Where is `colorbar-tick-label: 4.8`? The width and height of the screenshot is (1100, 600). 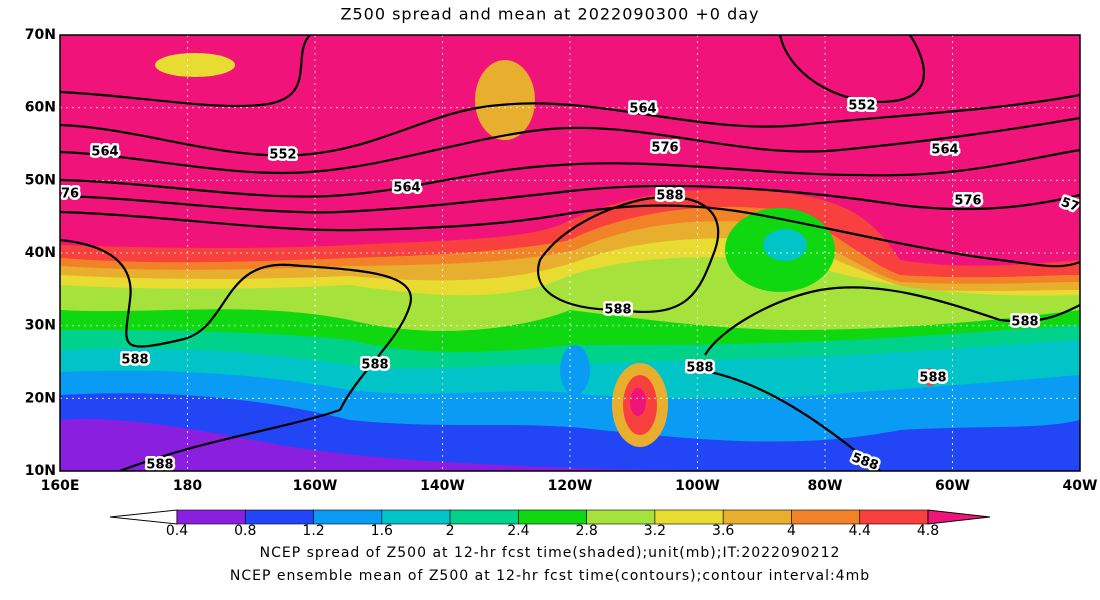
colorbar-tick-label: 4.8 is located at coordinates (928, 531).